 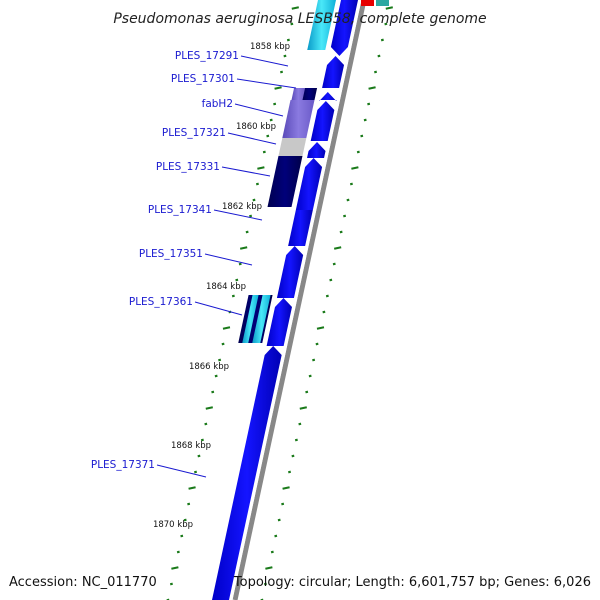 I want to click on kbp-label-1858: 1858 kbp, so click(x=270, y=47).